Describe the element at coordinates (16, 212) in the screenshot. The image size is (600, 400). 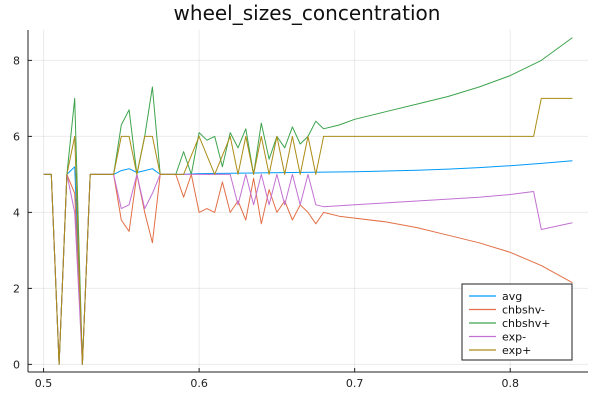
I see `y-tick-label: 4` at that location.